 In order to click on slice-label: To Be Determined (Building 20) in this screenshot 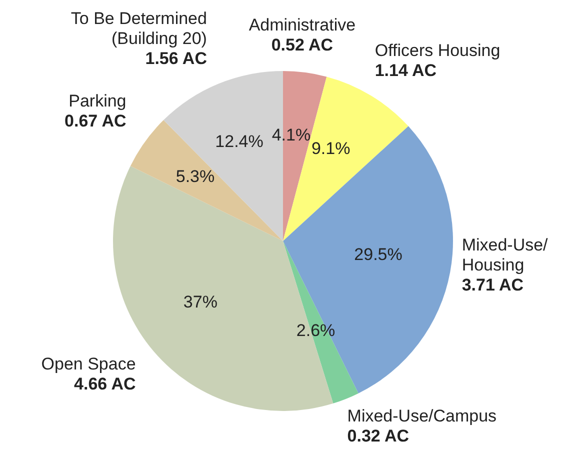, I will do `click(138, 28)`.